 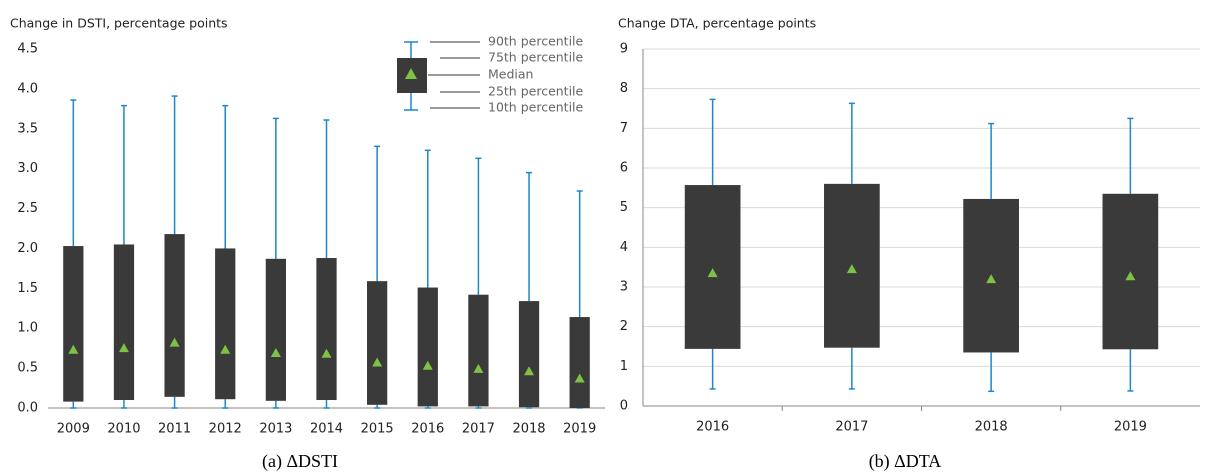 What do you see at coordinates (123, 429) in the screenshot?
I see `x-tick-label: 2010` at bounding box center [123, 429].